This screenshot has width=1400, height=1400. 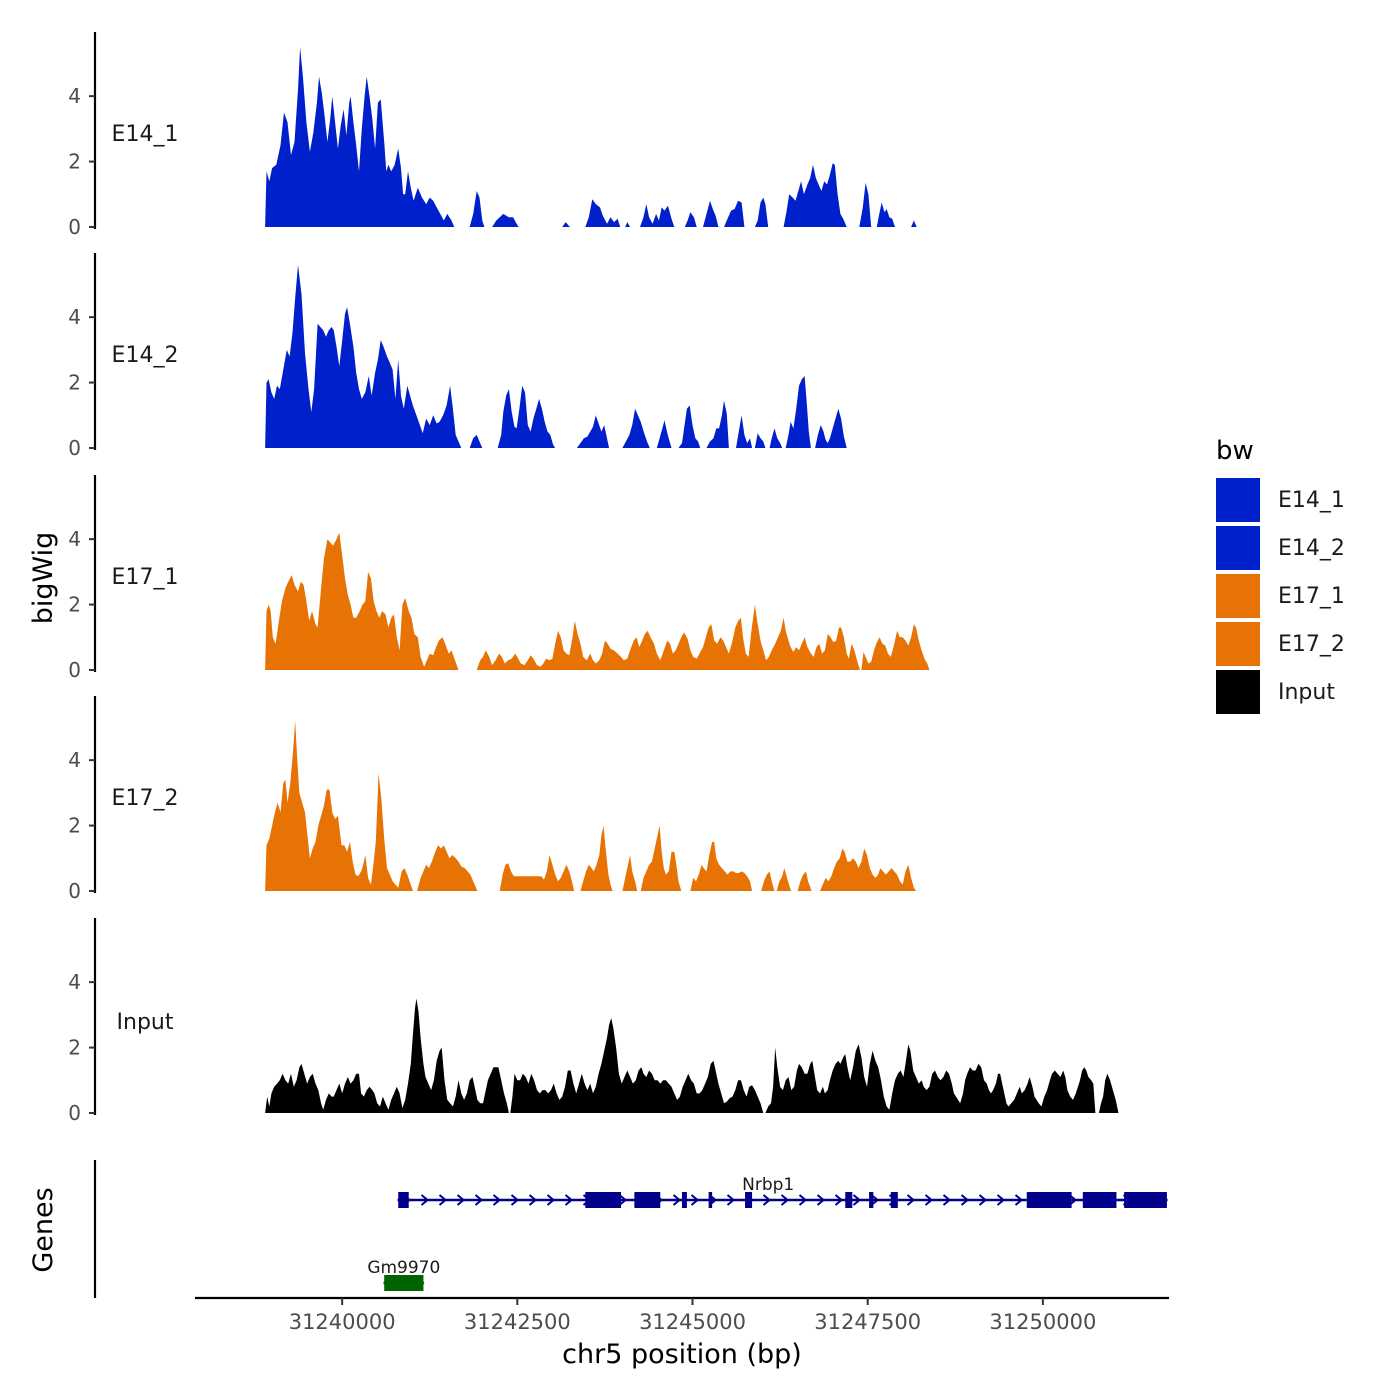 I want to click on x-tick-label: 31242500, so click(x=517, y=1322).